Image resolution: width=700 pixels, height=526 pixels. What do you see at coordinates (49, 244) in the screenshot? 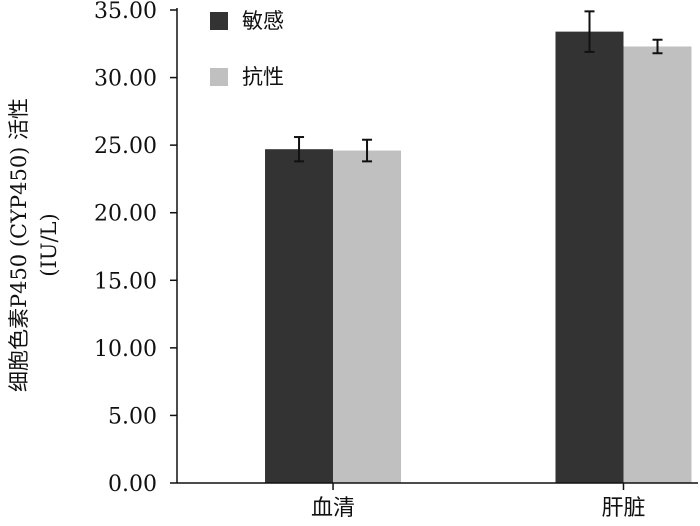
I see `y-axis-label-line-2: (IU/L)` at bounding box center [49, 244].